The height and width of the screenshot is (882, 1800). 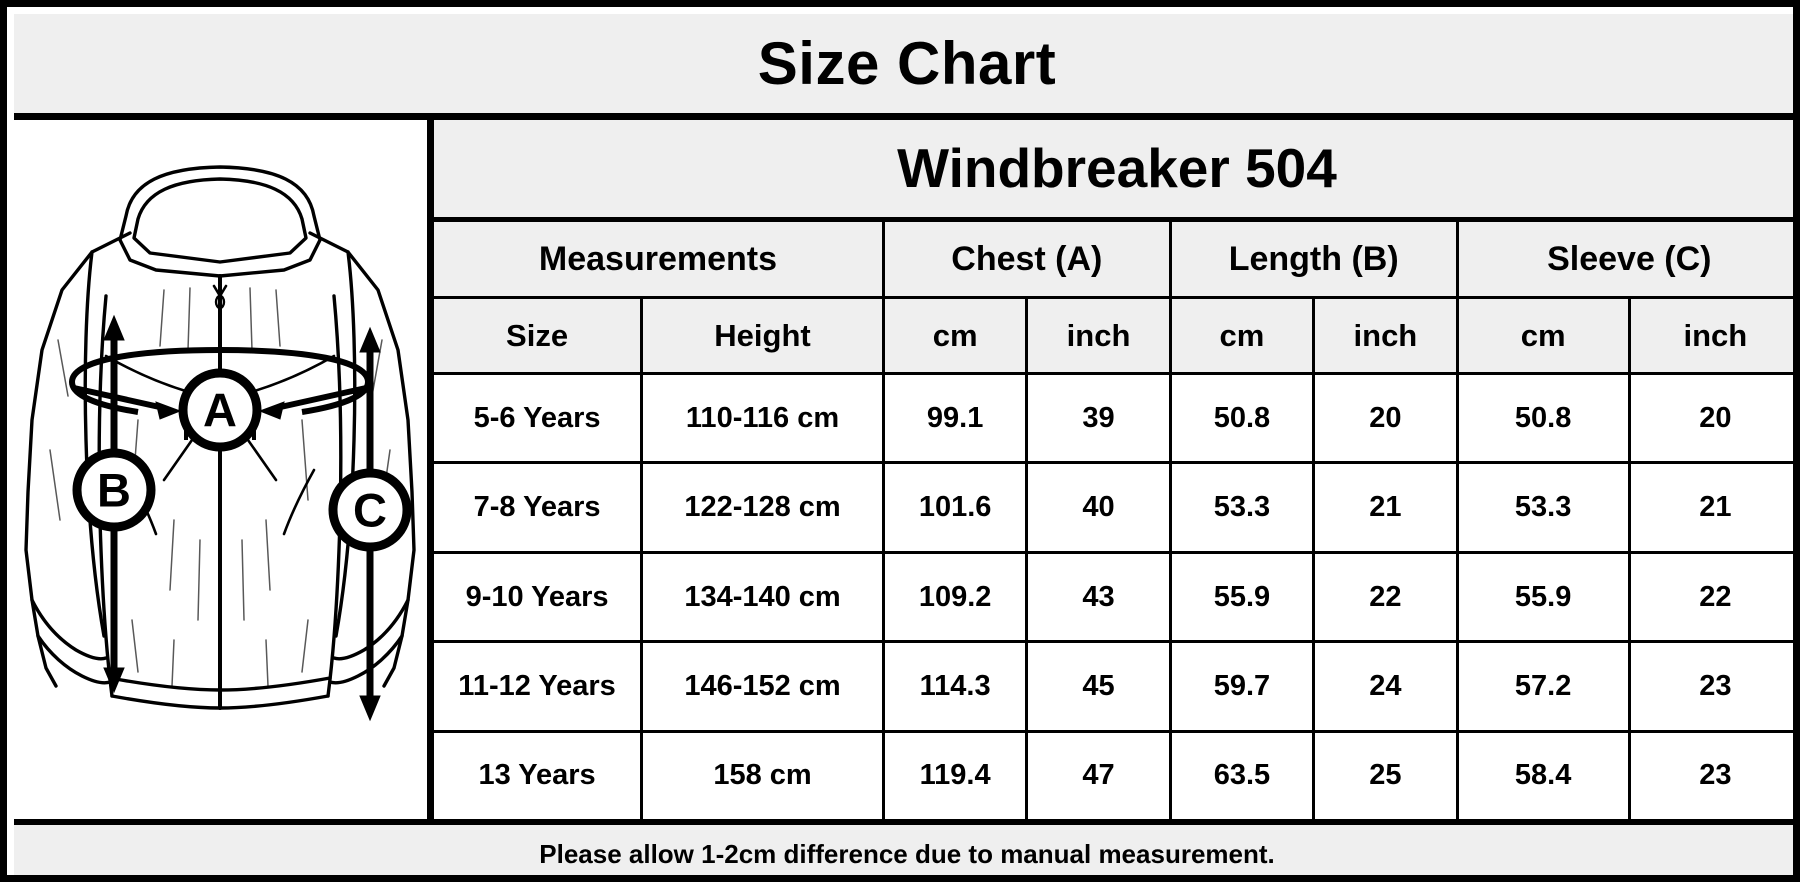 I want to click on cell-height: 134-140 cm, so click(x=762, y=597).